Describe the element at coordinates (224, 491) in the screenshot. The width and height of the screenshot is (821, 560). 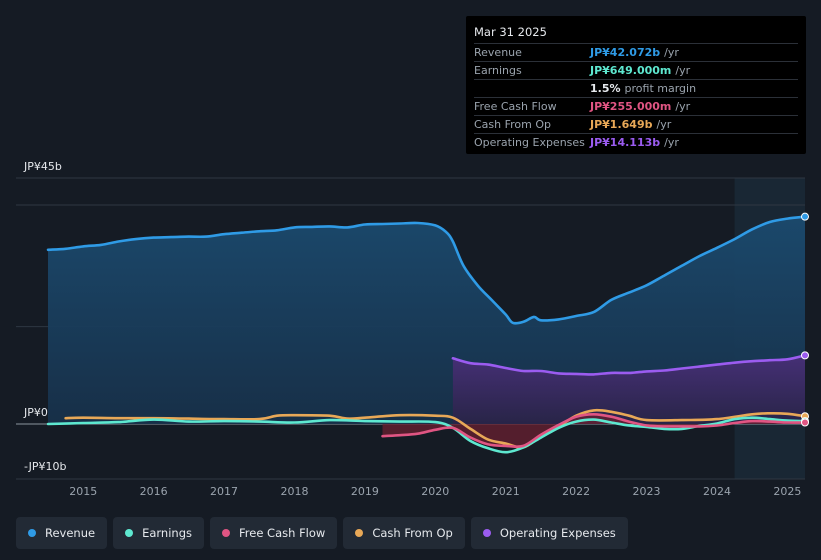
I see `x-tick-label: 2017` at that location.